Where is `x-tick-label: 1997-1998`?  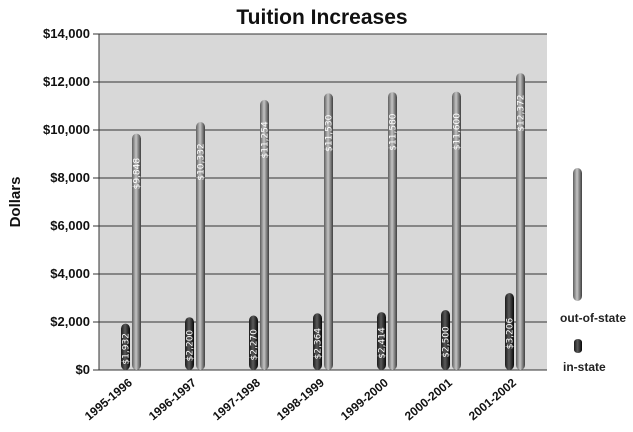 x-tick-label: 1997-1998 is located at coordinates (236, 399).